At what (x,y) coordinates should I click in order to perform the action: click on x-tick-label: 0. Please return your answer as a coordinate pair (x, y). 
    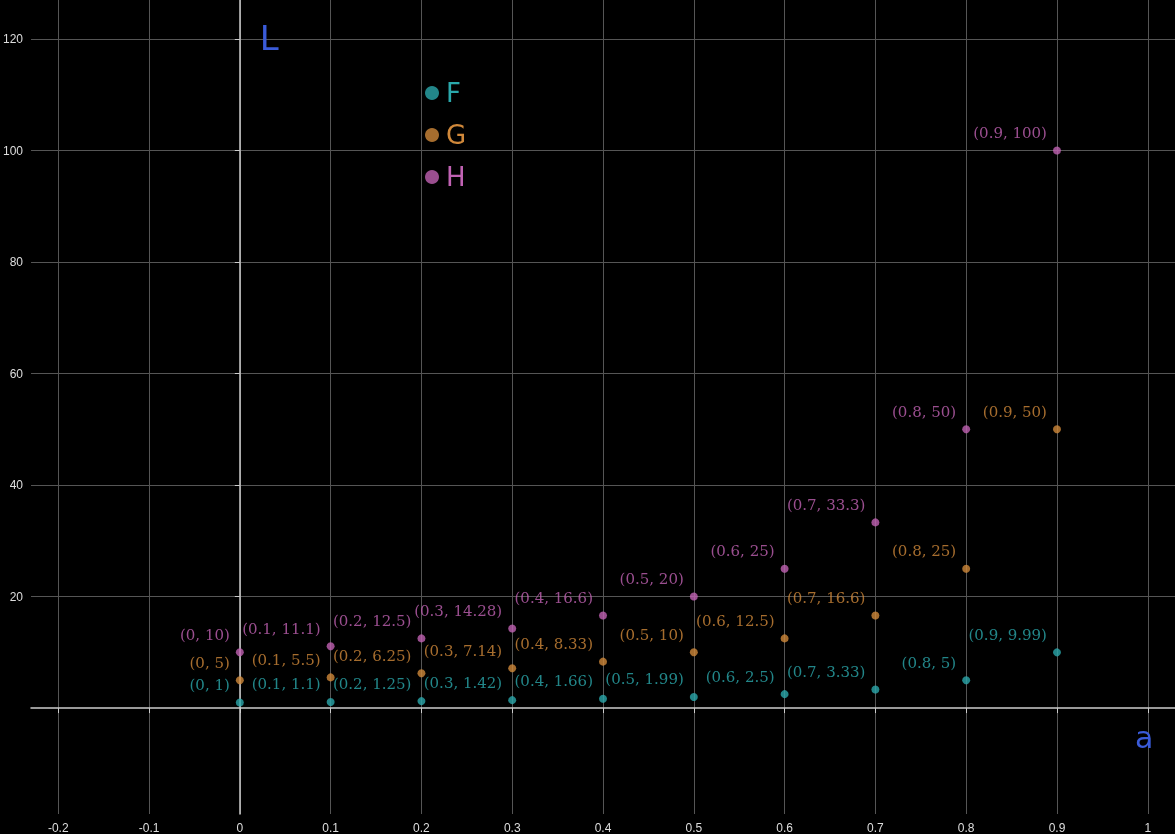
    Looking at the image, I should click on (240, 827).